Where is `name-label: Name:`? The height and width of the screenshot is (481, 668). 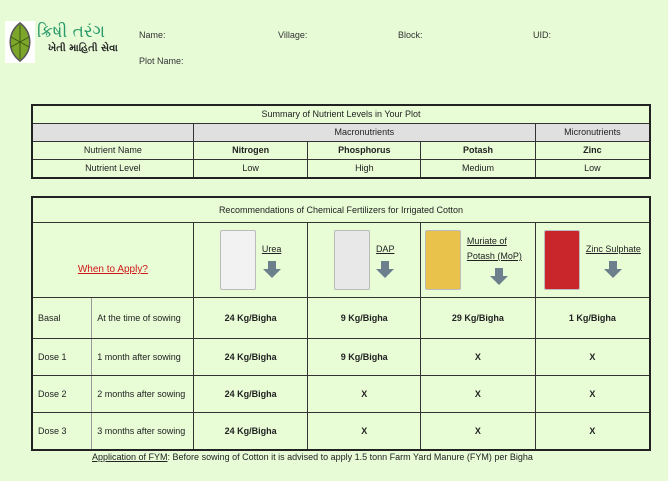 name-label: Name: is located at coordinates (152, 35).